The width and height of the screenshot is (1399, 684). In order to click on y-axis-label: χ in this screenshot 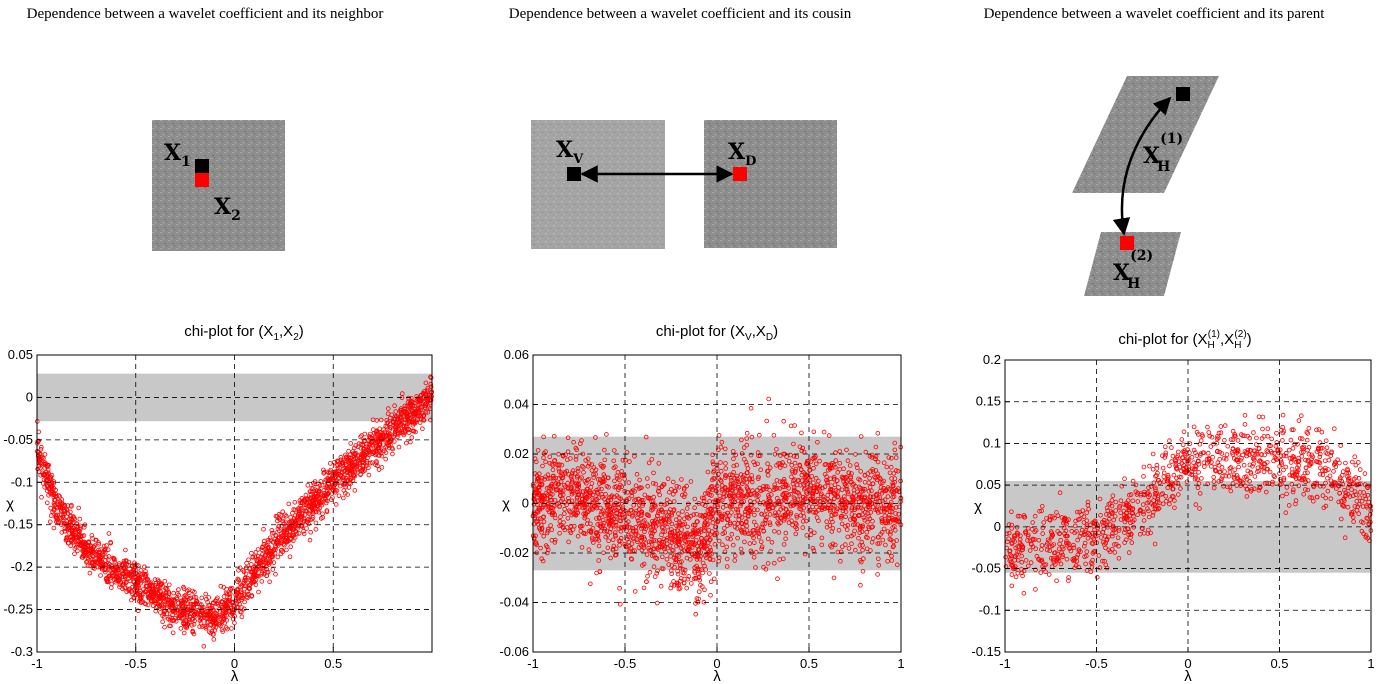, I will do `click(506, 504)`.